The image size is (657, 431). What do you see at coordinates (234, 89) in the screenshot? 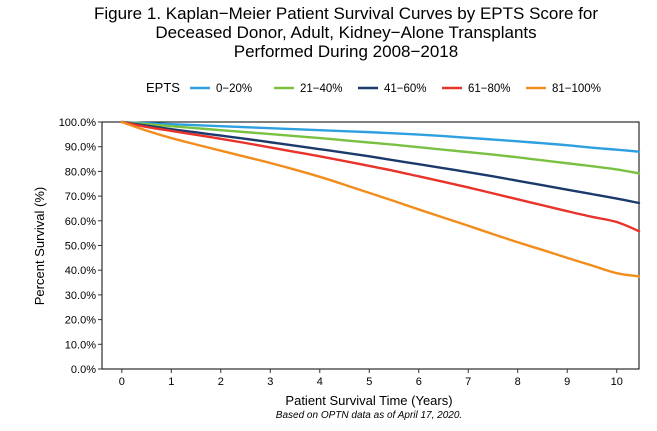
I see `legend-label: 0−20%` at bounding box center [234, 89].